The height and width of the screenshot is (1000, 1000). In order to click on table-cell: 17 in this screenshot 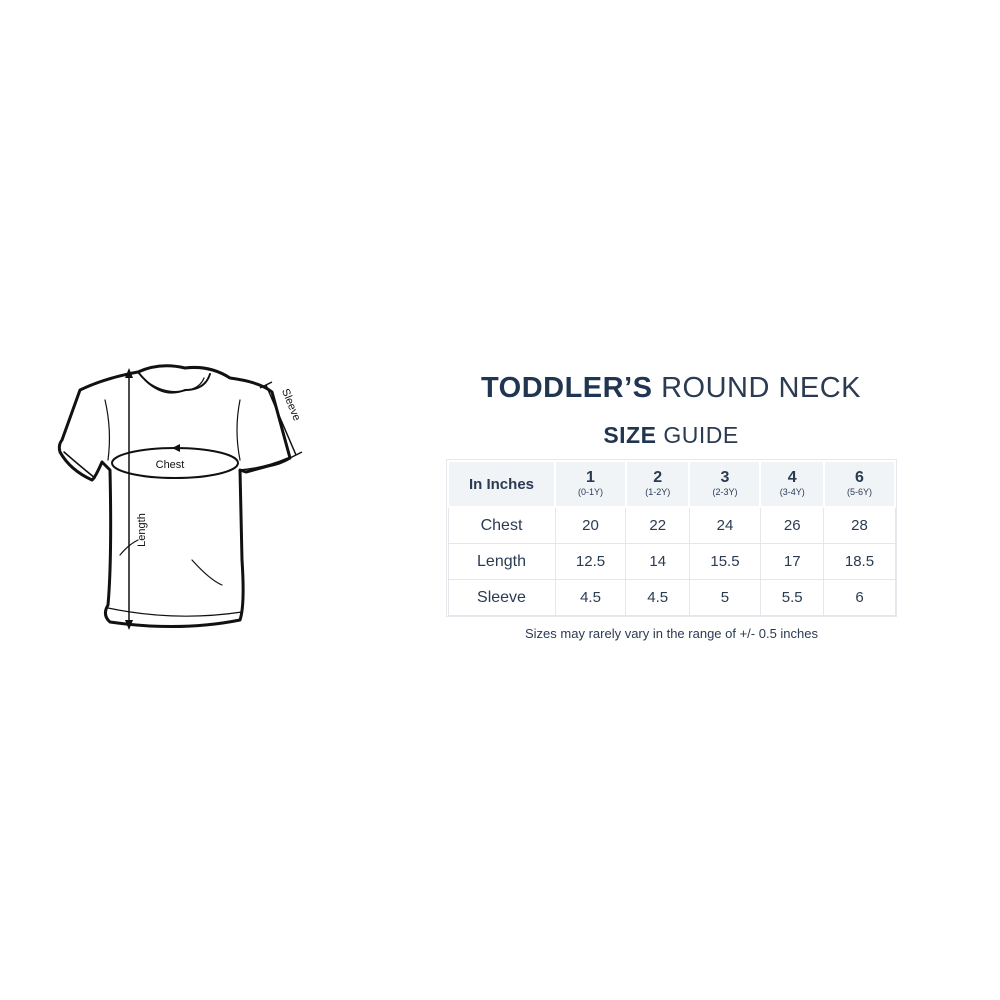, I will do `click(792, 561)`.